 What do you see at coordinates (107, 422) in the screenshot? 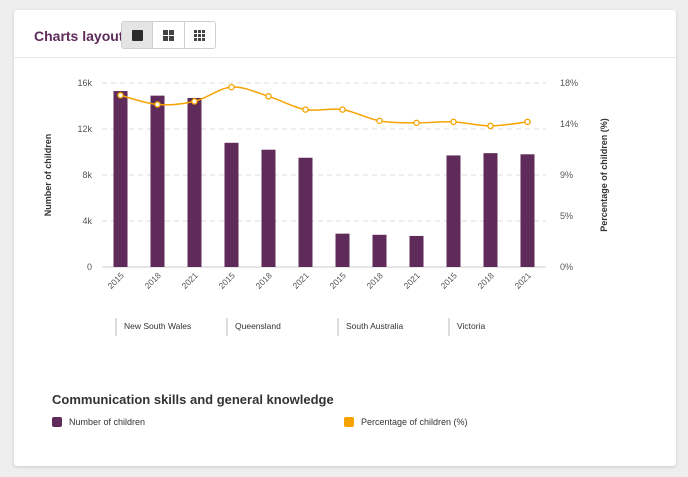
I see `legend-label-number: Number of children` at bounding box center [107, 422].